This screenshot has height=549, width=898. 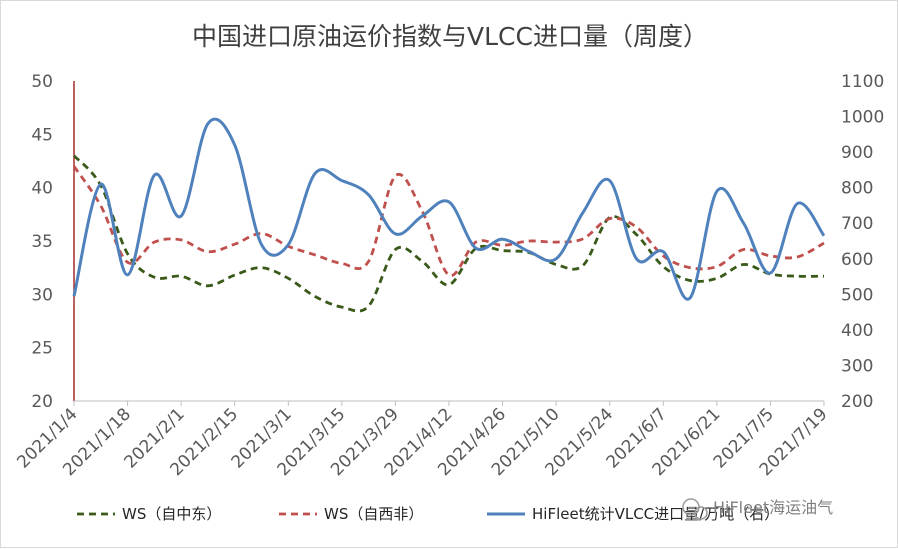 What do you see at coordinates (862, 118) in the screenshot?
I see `y-right-tick-label: 1000` at bounding box center [862, 118].